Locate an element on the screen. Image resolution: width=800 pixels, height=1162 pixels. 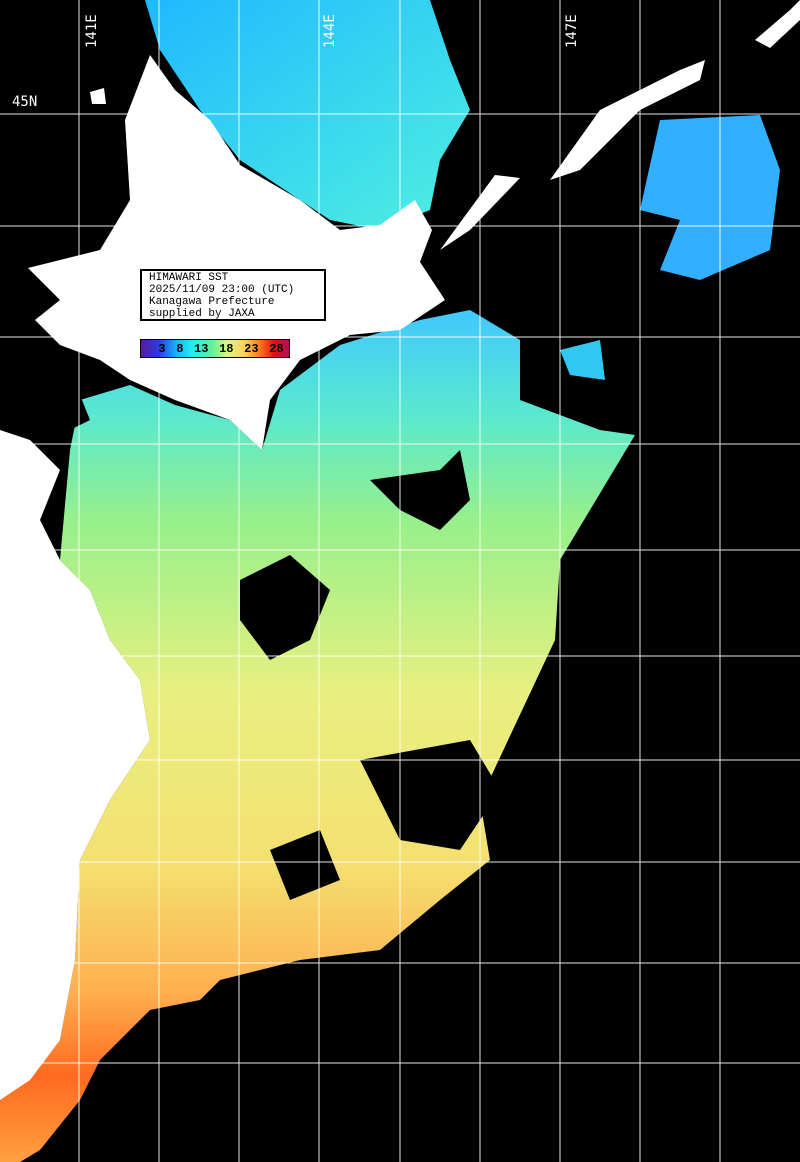
lat-label-45n: 45N is located at coordinates (25, 102).